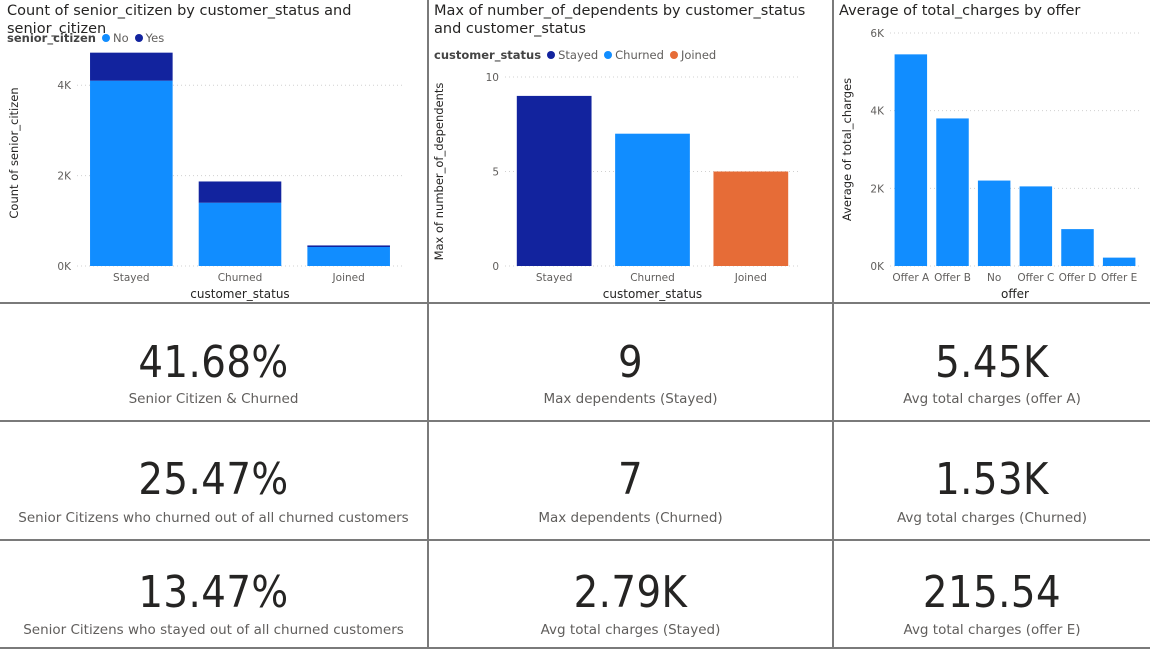  What do you see at coordinates (630, 518) in the screenshot?
I see `kpi-label: Max dependents (Churned)` at bounding box center [630, 518].